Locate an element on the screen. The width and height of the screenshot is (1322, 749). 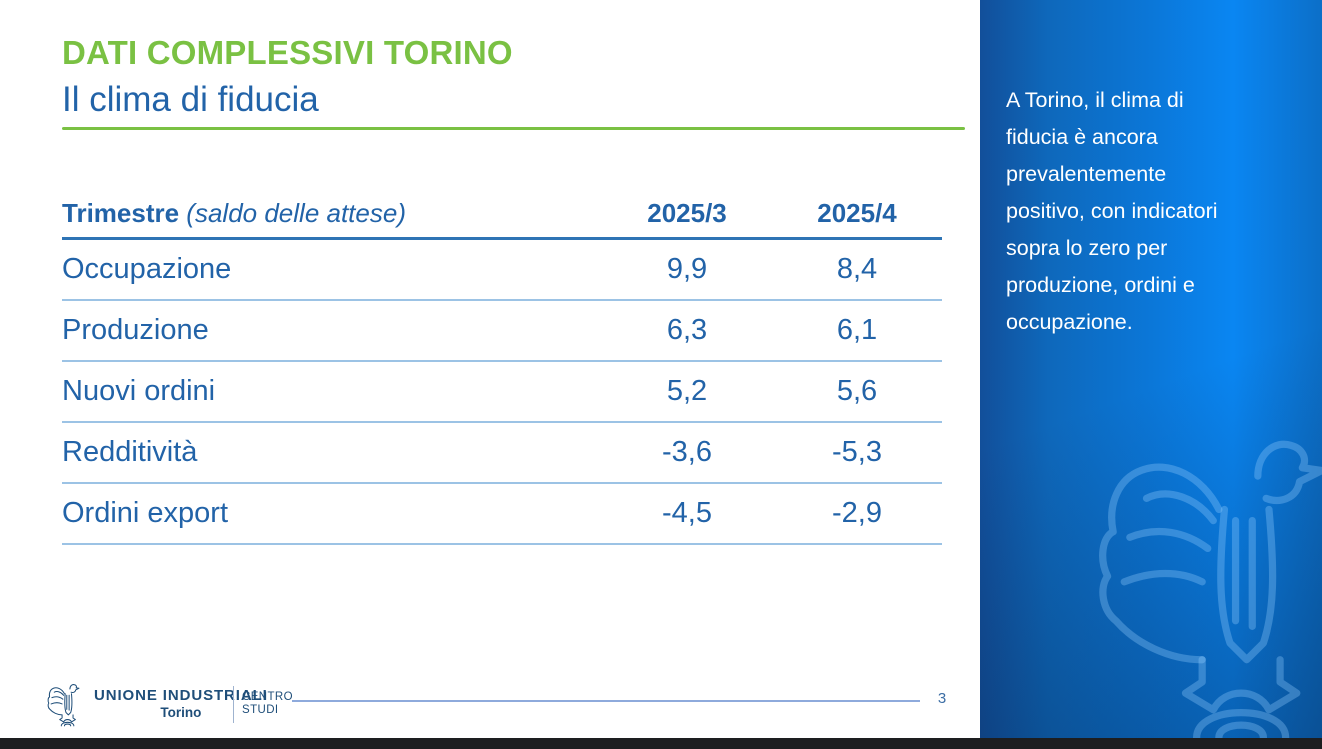
row-value-q4: -5,3 is located at coordinates (857, 452).